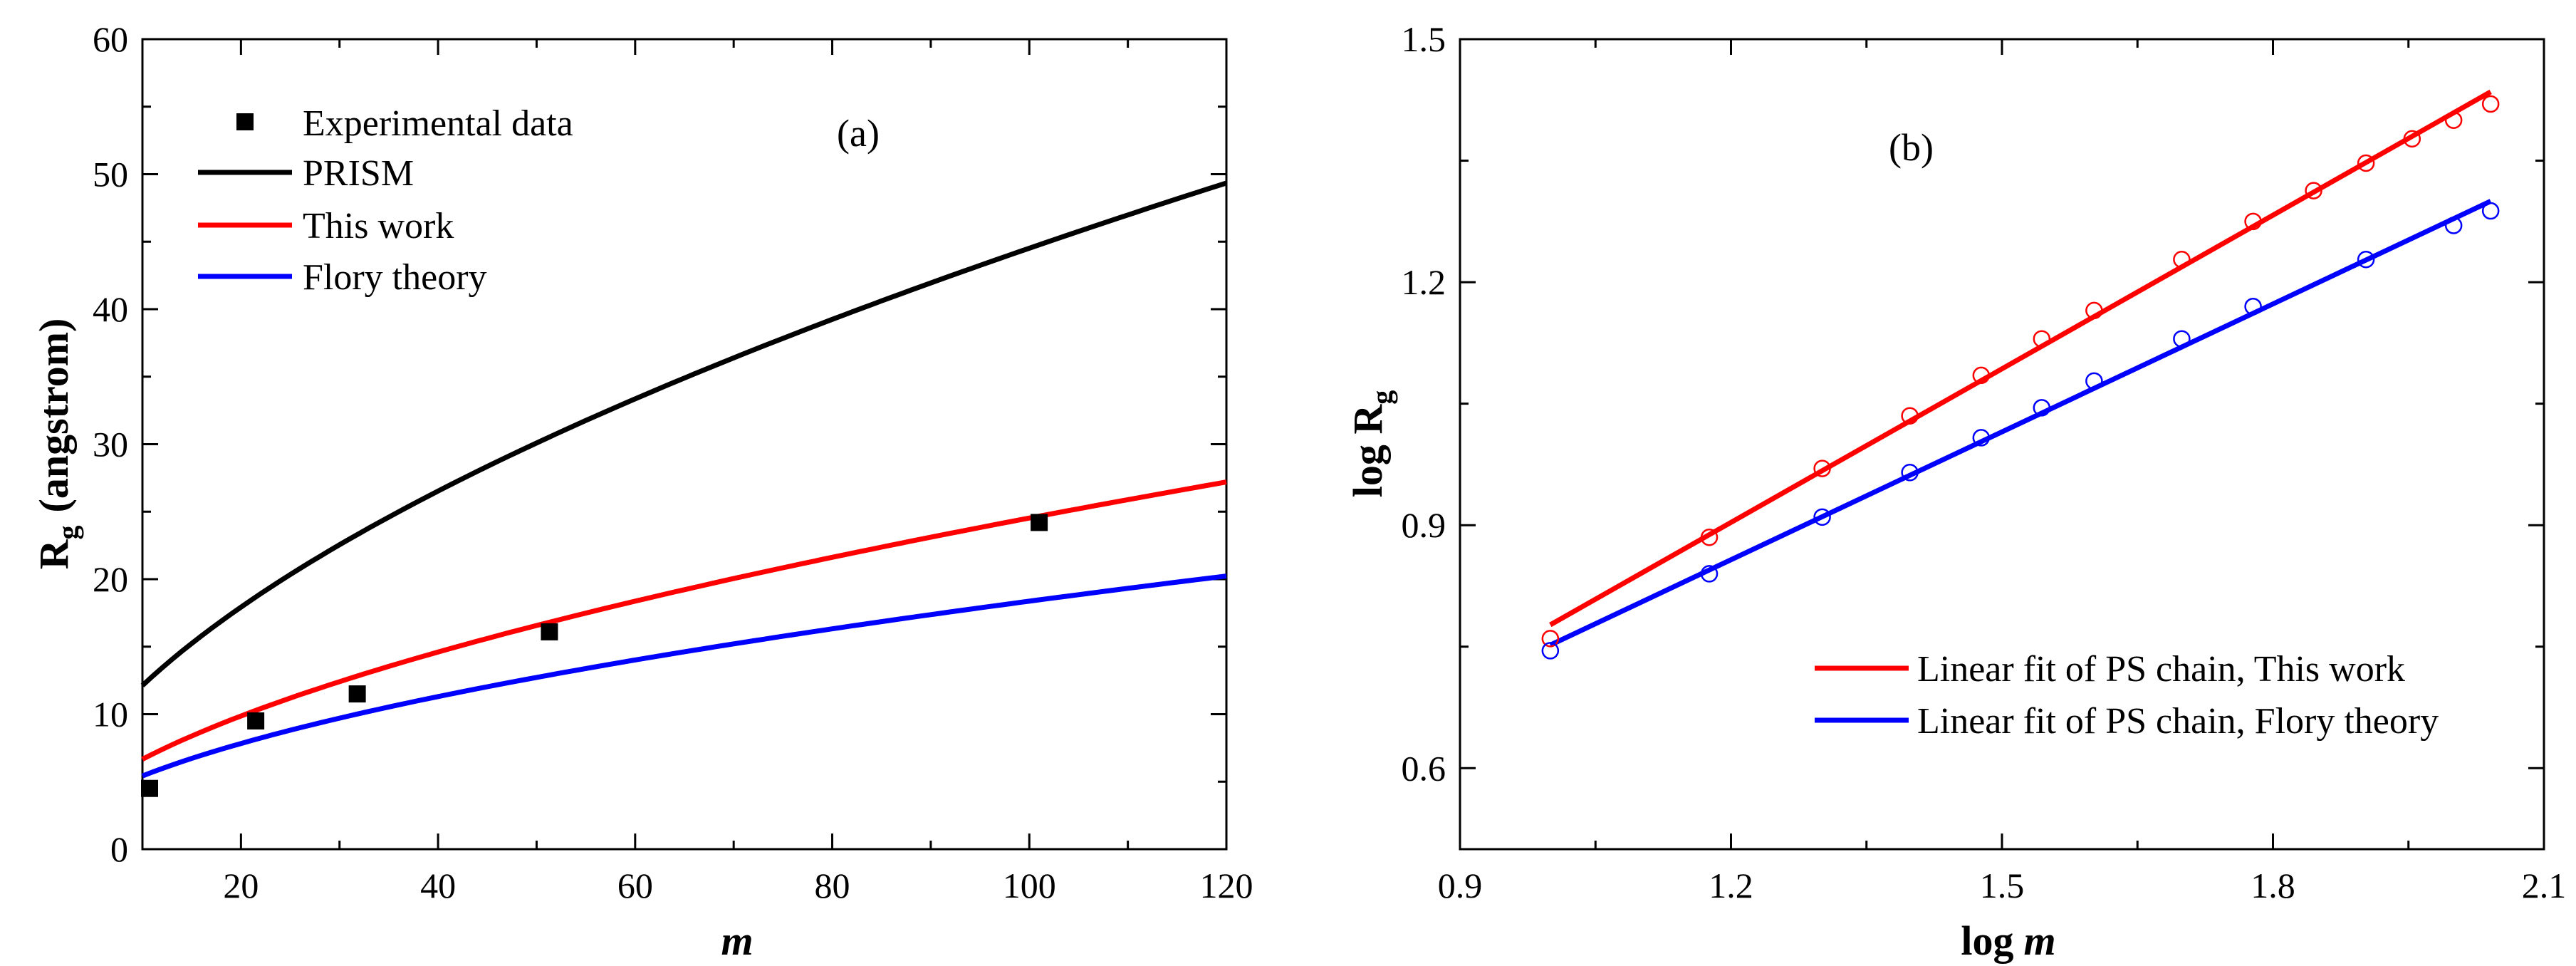 The width and height of the screenshot is (2576, 966). I want to click on legend-marker-experimental, so click(245, 121).